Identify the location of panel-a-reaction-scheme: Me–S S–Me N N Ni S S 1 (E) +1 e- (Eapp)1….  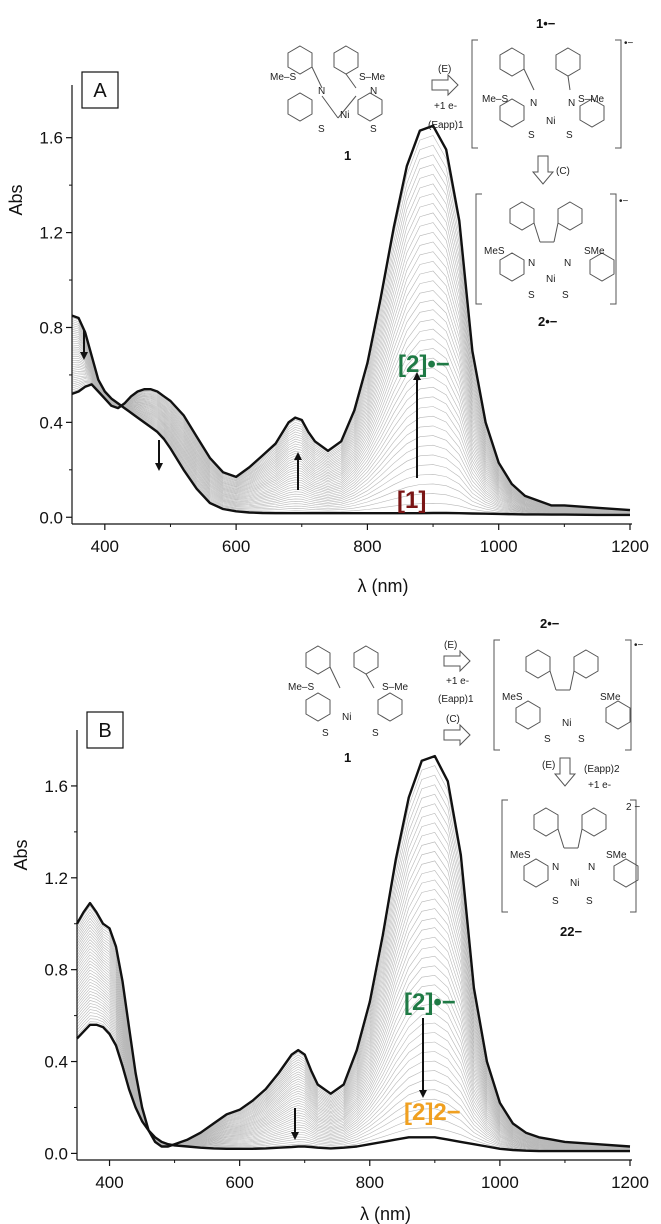
(452, 172).